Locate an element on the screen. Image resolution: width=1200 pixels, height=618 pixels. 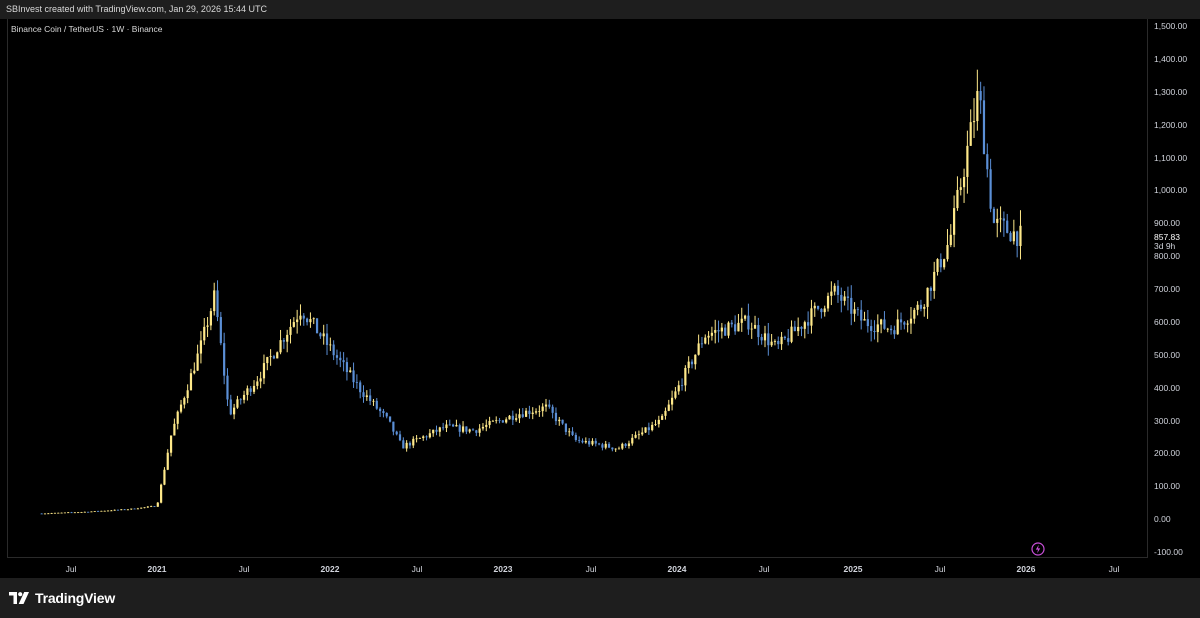
flash-icon is located at coordinates (1038, 549).